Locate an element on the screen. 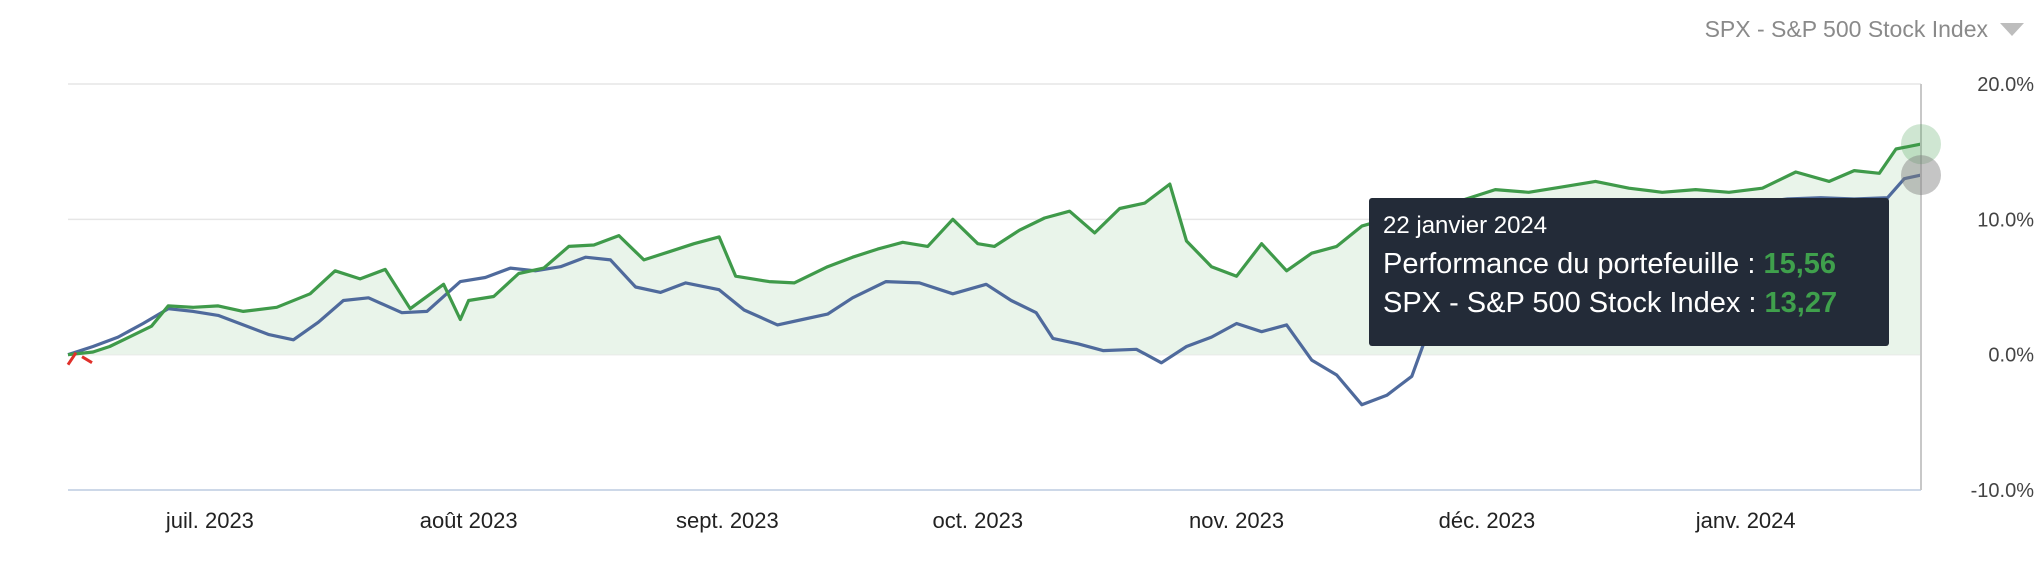 The image size is (2044, 576). tooltip-row-index: SPX - S&P 500 Stock Index : 13,27 is located at coordinates (1629, 303).